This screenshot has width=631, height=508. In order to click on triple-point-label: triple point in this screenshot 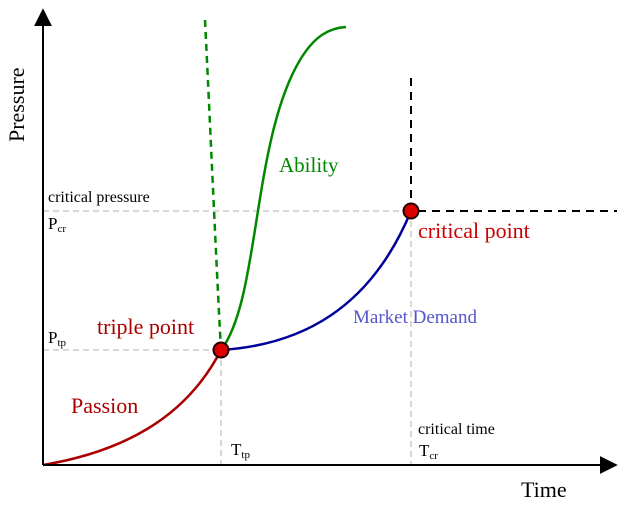, I will do `click(145, 326)`.